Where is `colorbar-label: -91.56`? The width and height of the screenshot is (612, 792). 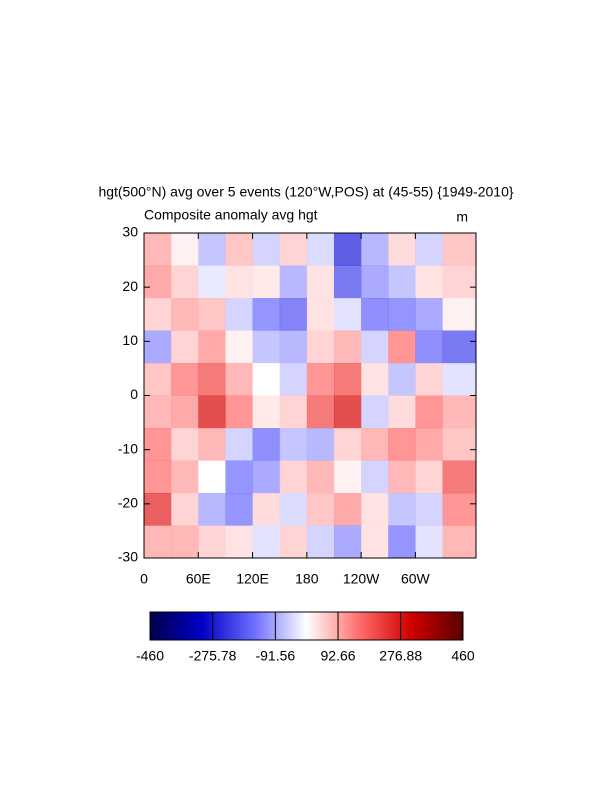 colorbar-label: -91.56 is located at coordinates (275, 656).